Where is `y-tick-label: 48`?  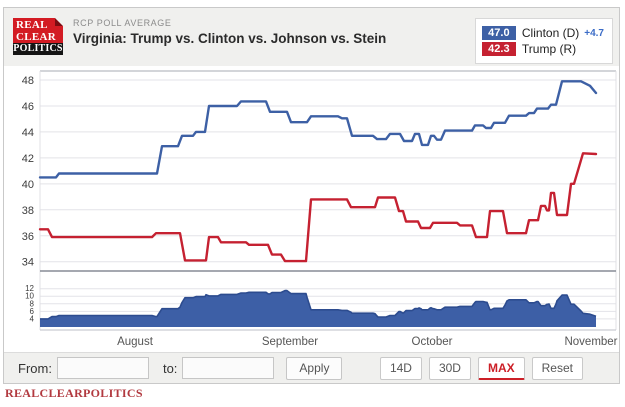 y-tick-label: 48 is located at coordinates (28, 81).